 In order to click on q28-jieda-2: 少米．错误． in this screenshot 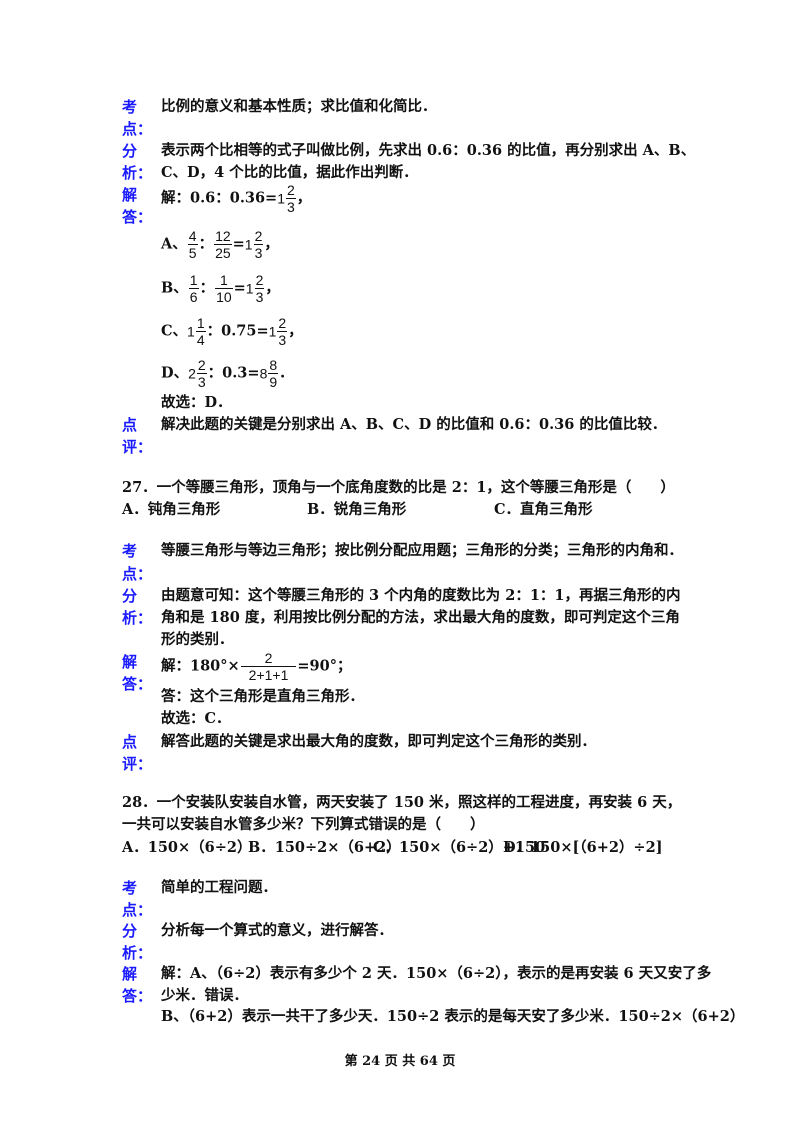, I will do `click(204, 995)`.